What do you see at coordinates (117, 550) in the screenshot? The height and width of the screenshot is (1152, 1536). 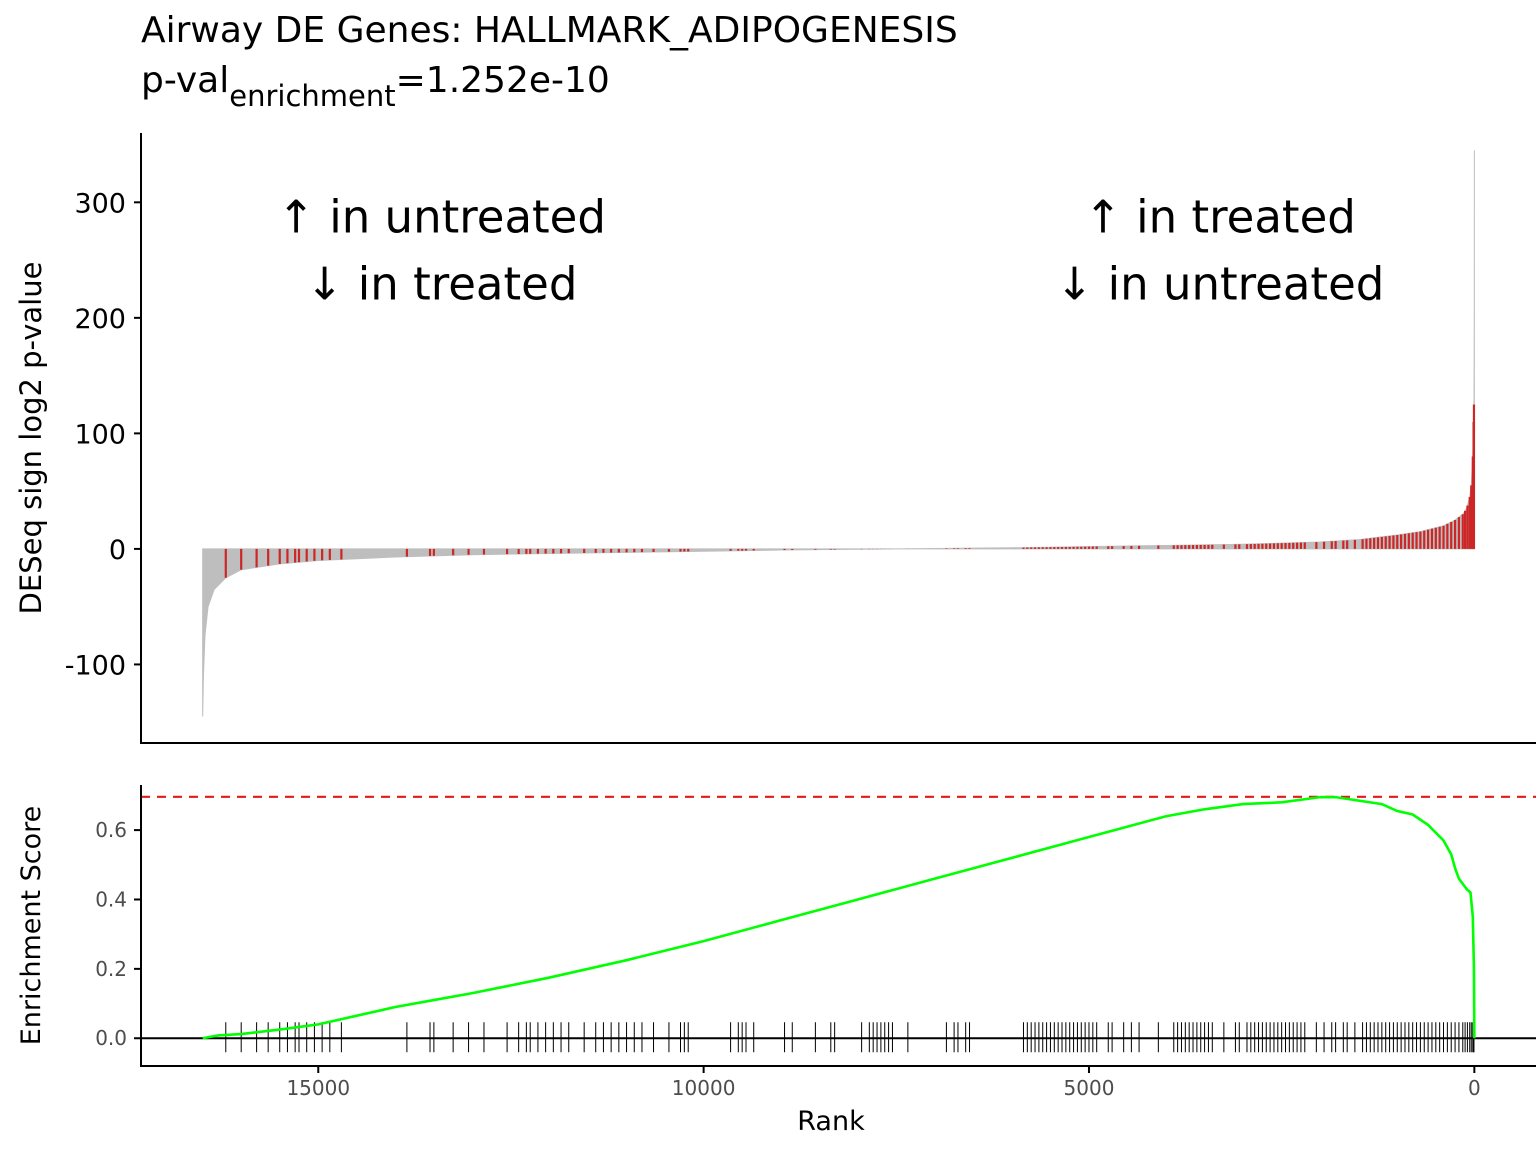 I see `y-tick-label-top: 0` at bounding box center [117, 550].